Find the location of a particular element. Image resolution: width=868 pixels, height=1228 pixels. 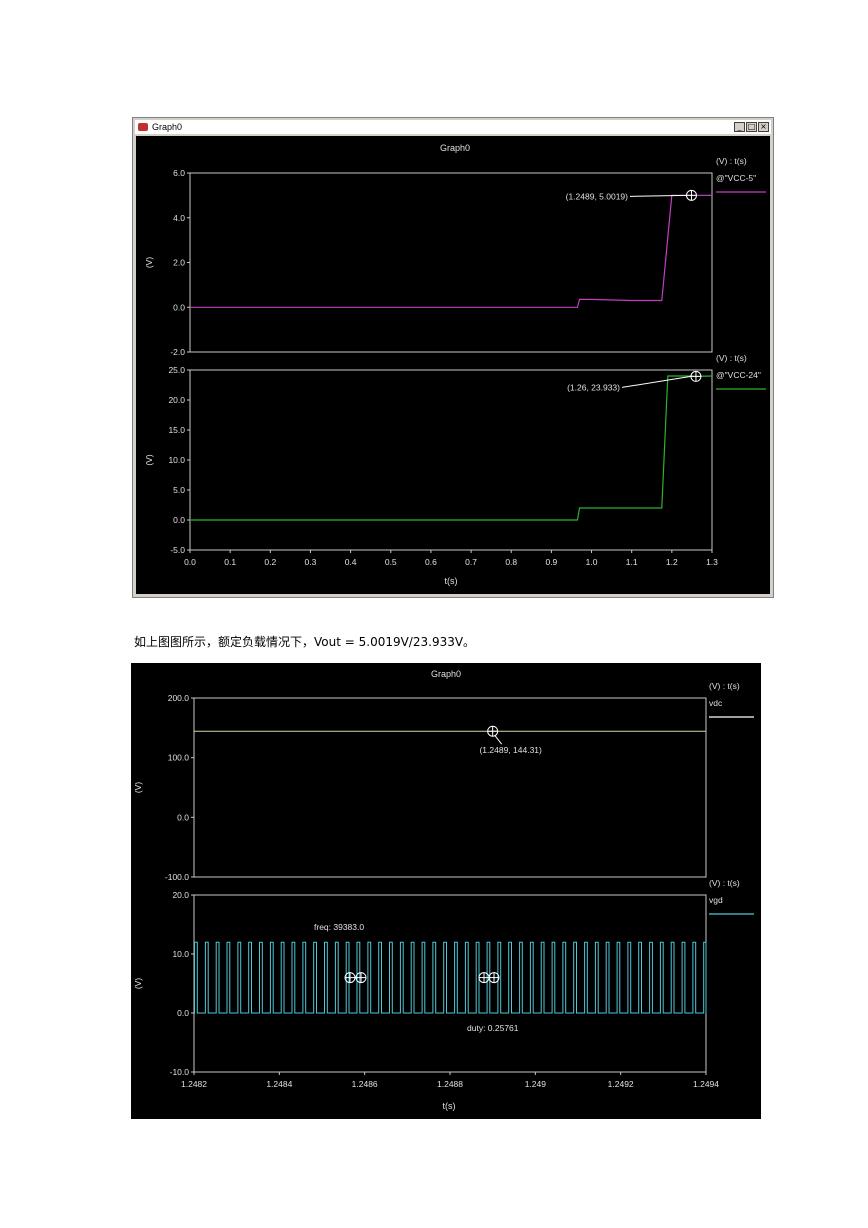

legend-entry: @"VCC-5" is located at coordinates (736, 178).